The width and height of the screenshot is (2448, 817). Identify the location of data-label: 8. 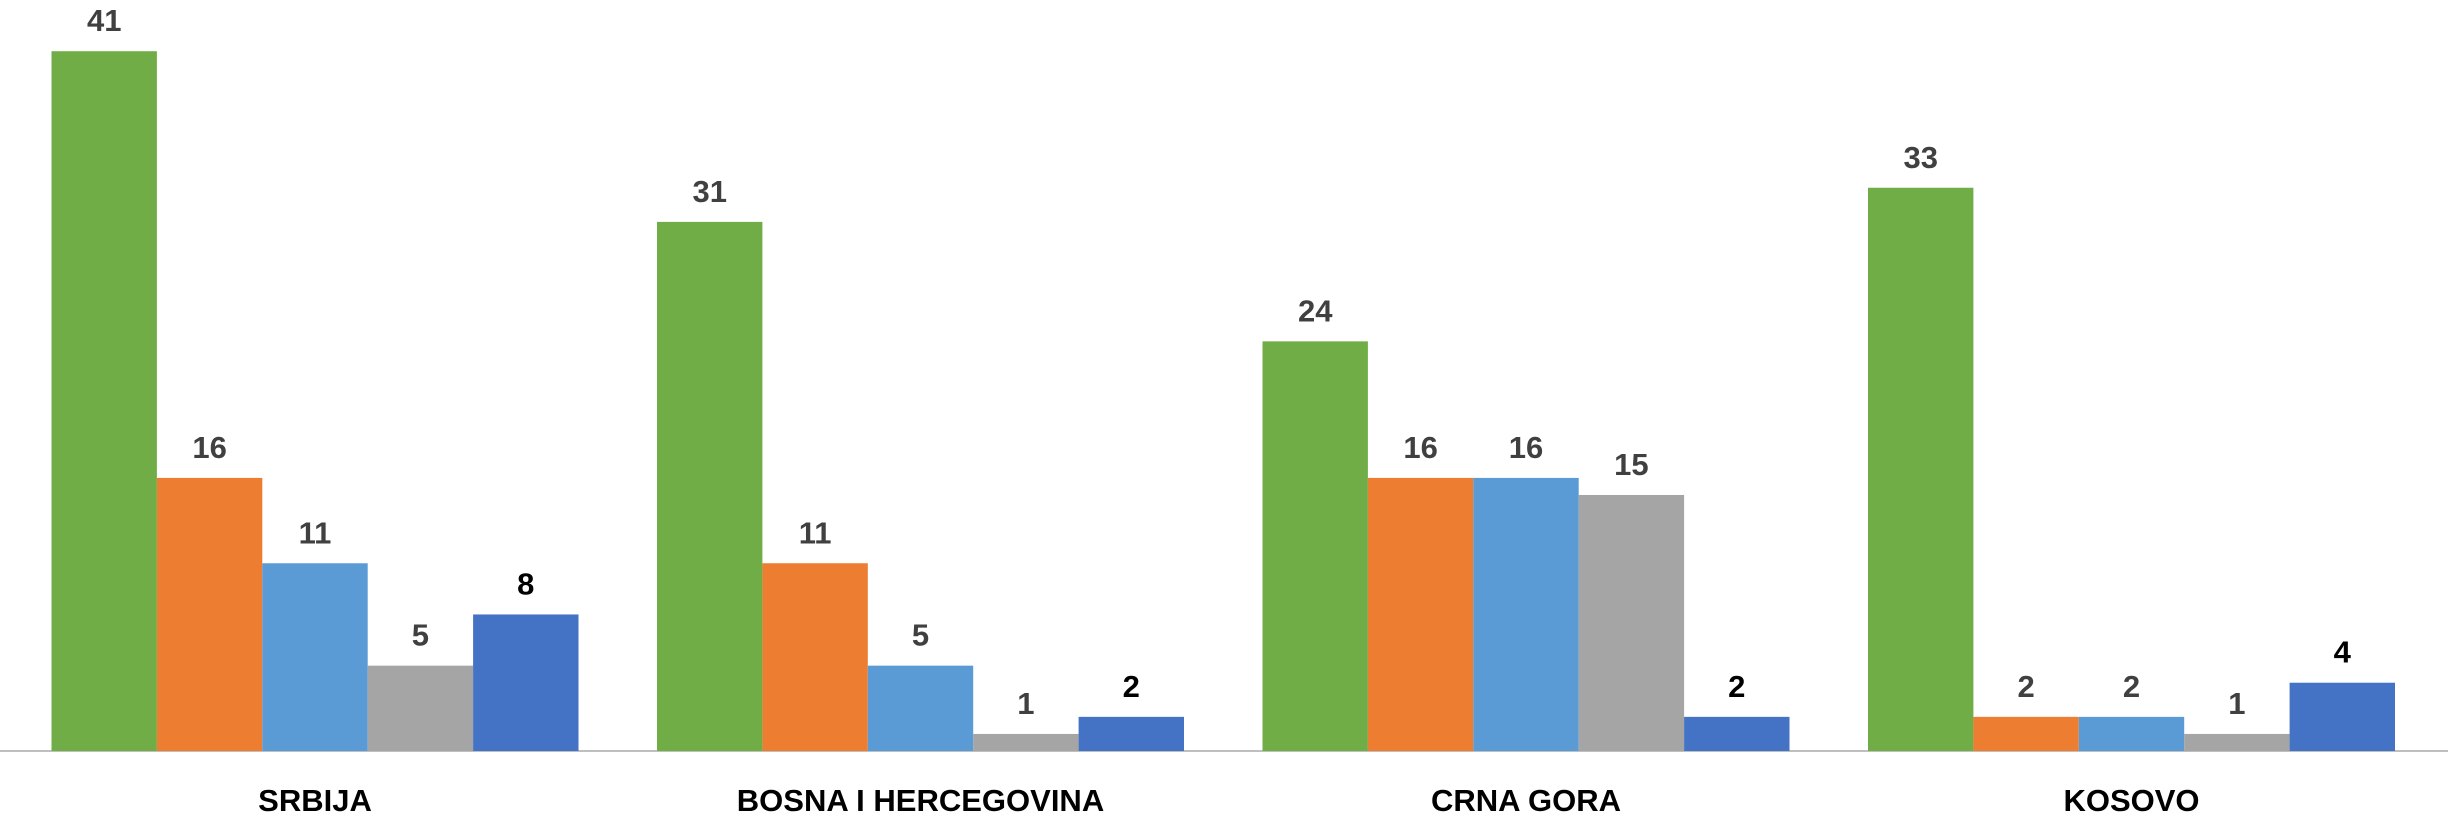
(525, 583).